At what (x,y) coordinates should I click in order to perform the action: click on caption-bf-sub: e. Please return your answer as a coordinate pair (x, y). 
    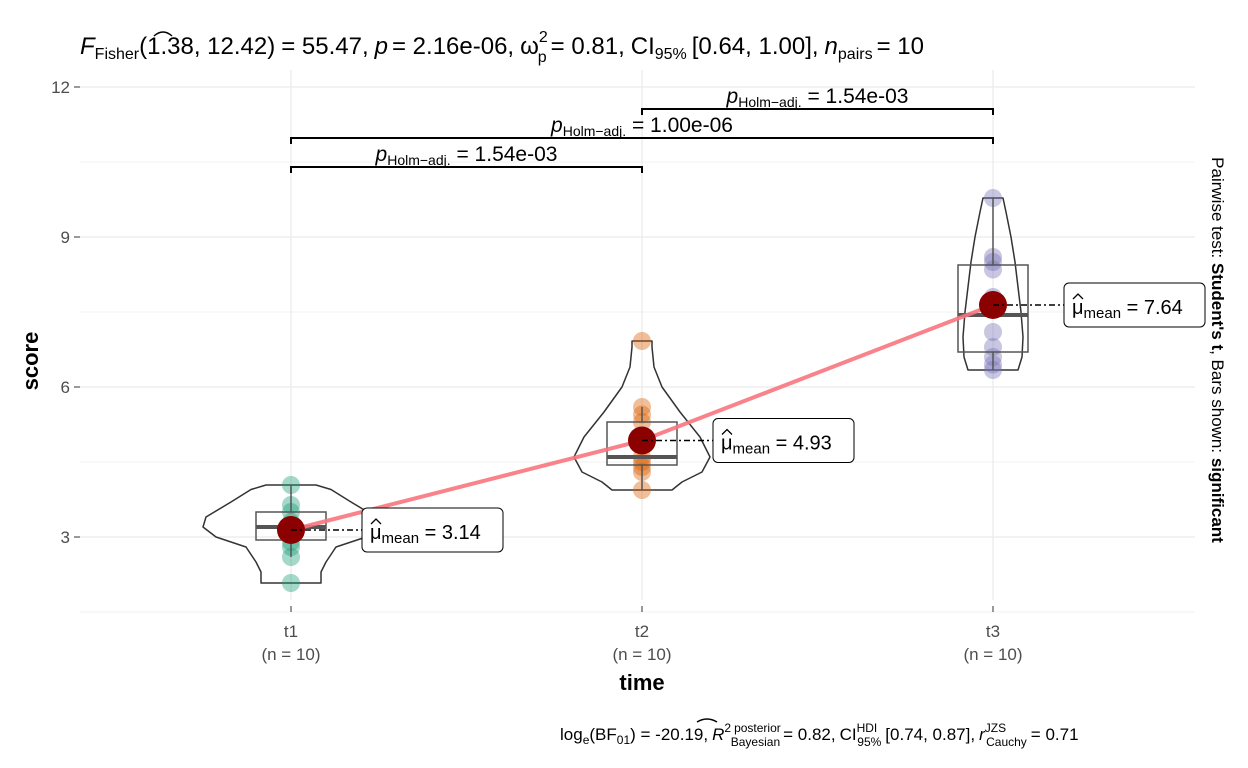
    Looking at the image, I should click on (586, 740).